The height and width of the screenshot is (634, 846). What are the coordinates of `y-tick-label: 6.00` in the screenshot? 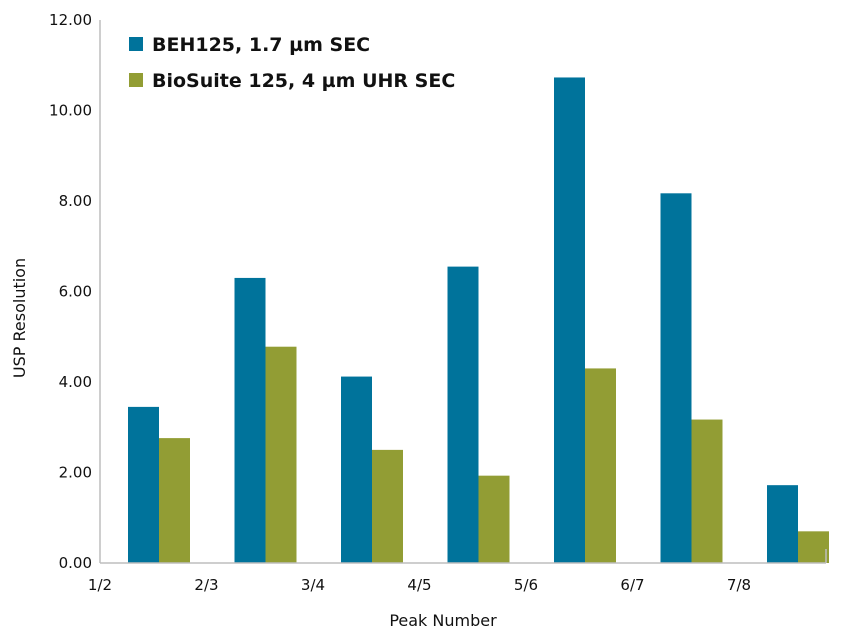 It's located at (75, 292).